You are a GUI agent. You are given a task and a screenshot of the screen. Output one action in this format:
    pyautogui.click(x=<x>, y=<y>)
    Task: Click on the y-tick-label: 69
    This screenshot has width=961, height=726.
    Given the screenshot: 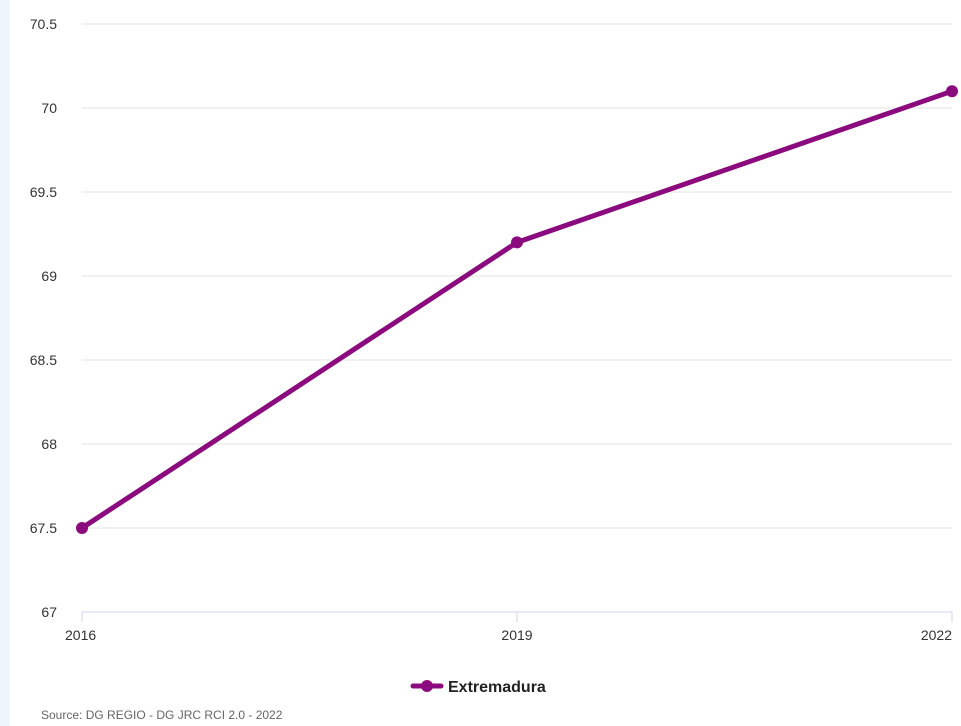 What is the action you would take?
    pyautogui.click(x=49, y=276)
    